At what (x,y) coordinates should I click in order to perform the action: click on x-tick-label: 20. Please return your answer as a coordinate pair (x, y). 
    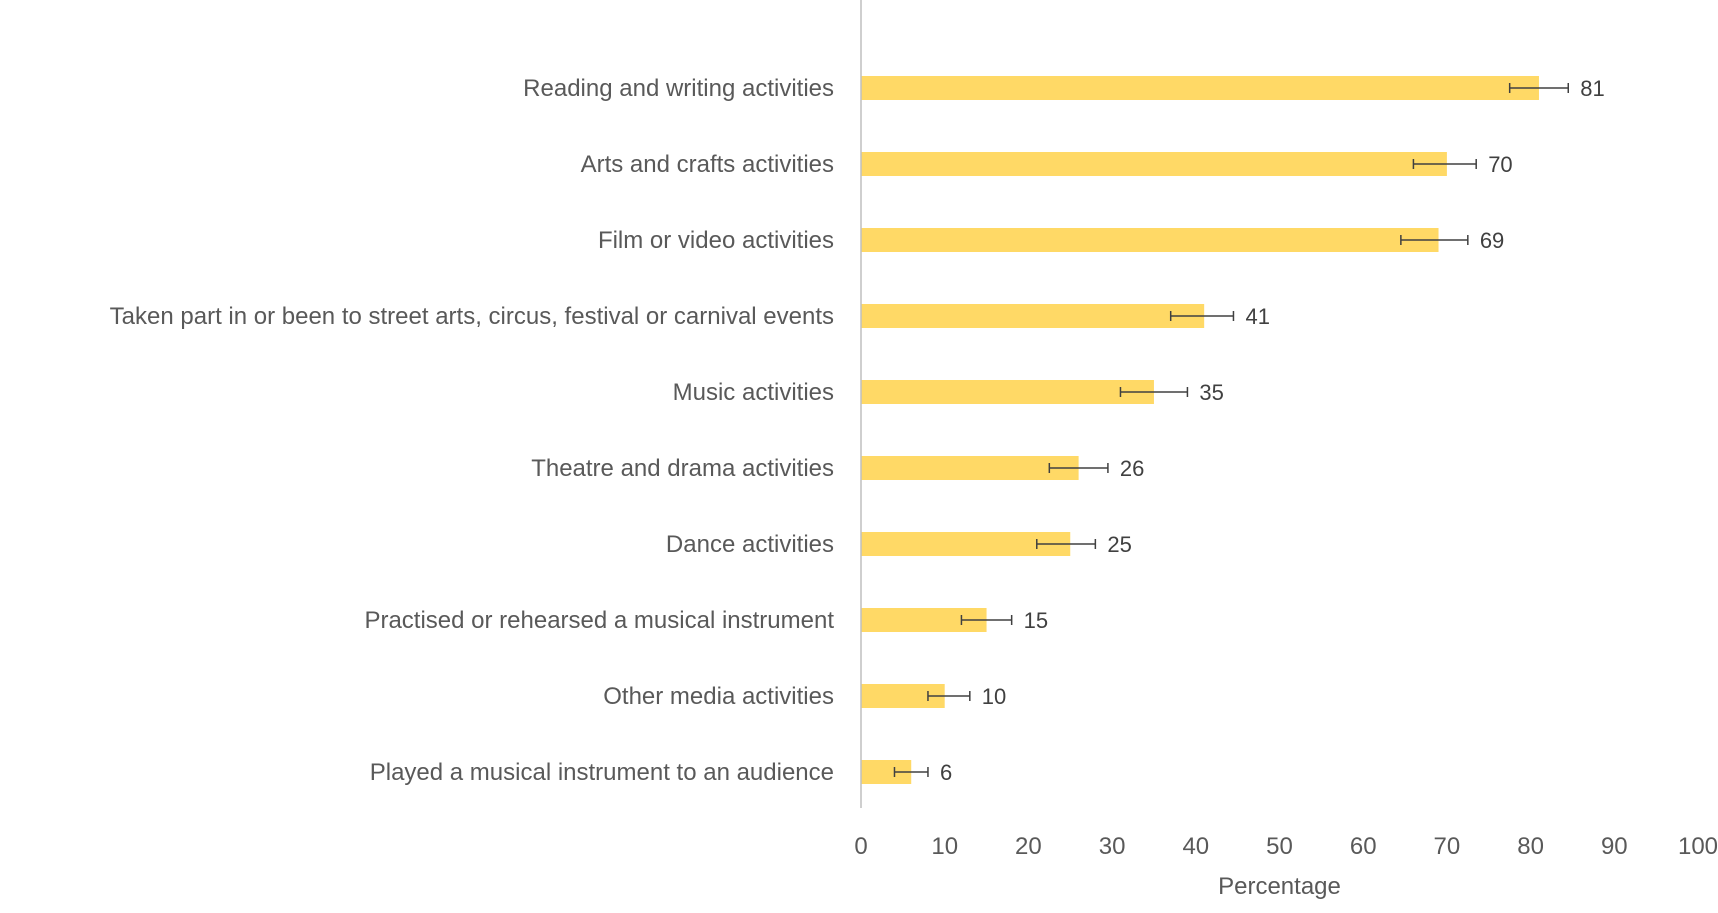
    Looking at the image, I should click on (1028, 846).